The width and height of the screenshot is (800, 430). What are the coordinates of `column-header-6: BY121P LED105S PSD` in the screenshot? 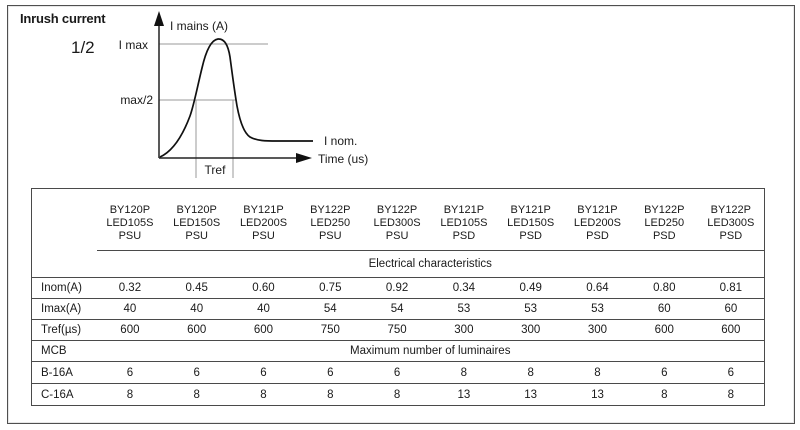 It's located at (464, 219).